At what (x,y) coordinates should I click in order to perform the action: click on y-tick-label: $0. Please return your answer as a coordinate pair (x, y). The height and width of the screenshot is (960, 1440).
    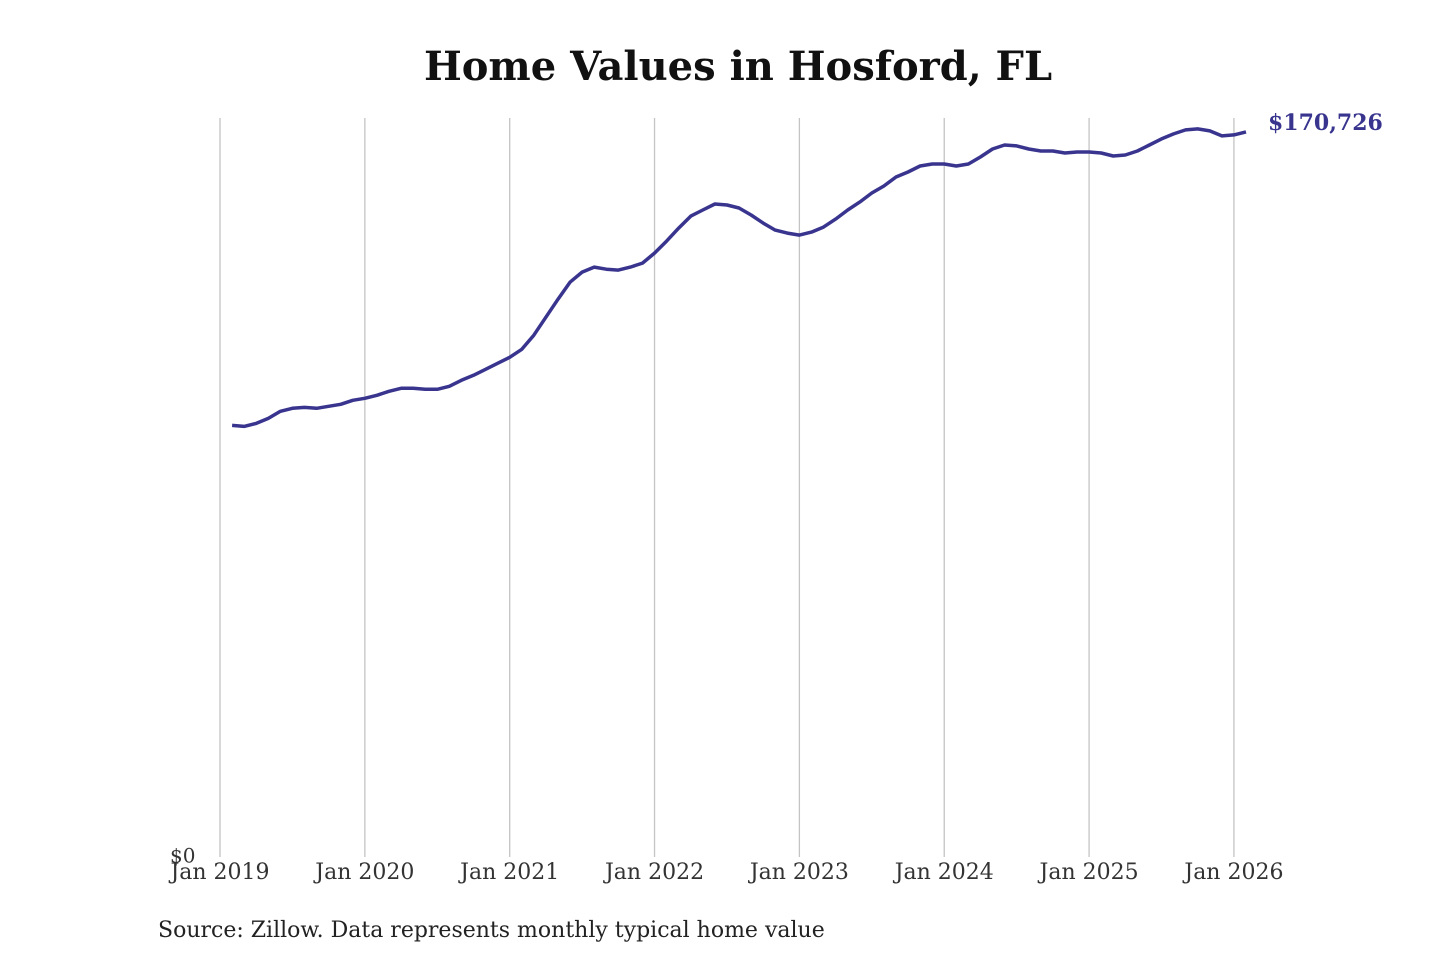
    Looking at the image, I should click on (182, 856).